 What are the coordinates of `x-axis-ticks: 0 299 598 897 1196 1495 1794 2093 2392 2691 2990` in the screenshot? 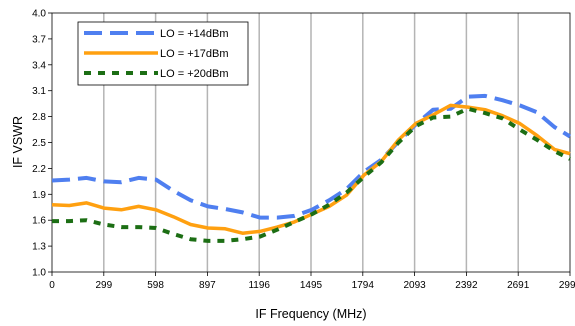 It's located at (312, 281).